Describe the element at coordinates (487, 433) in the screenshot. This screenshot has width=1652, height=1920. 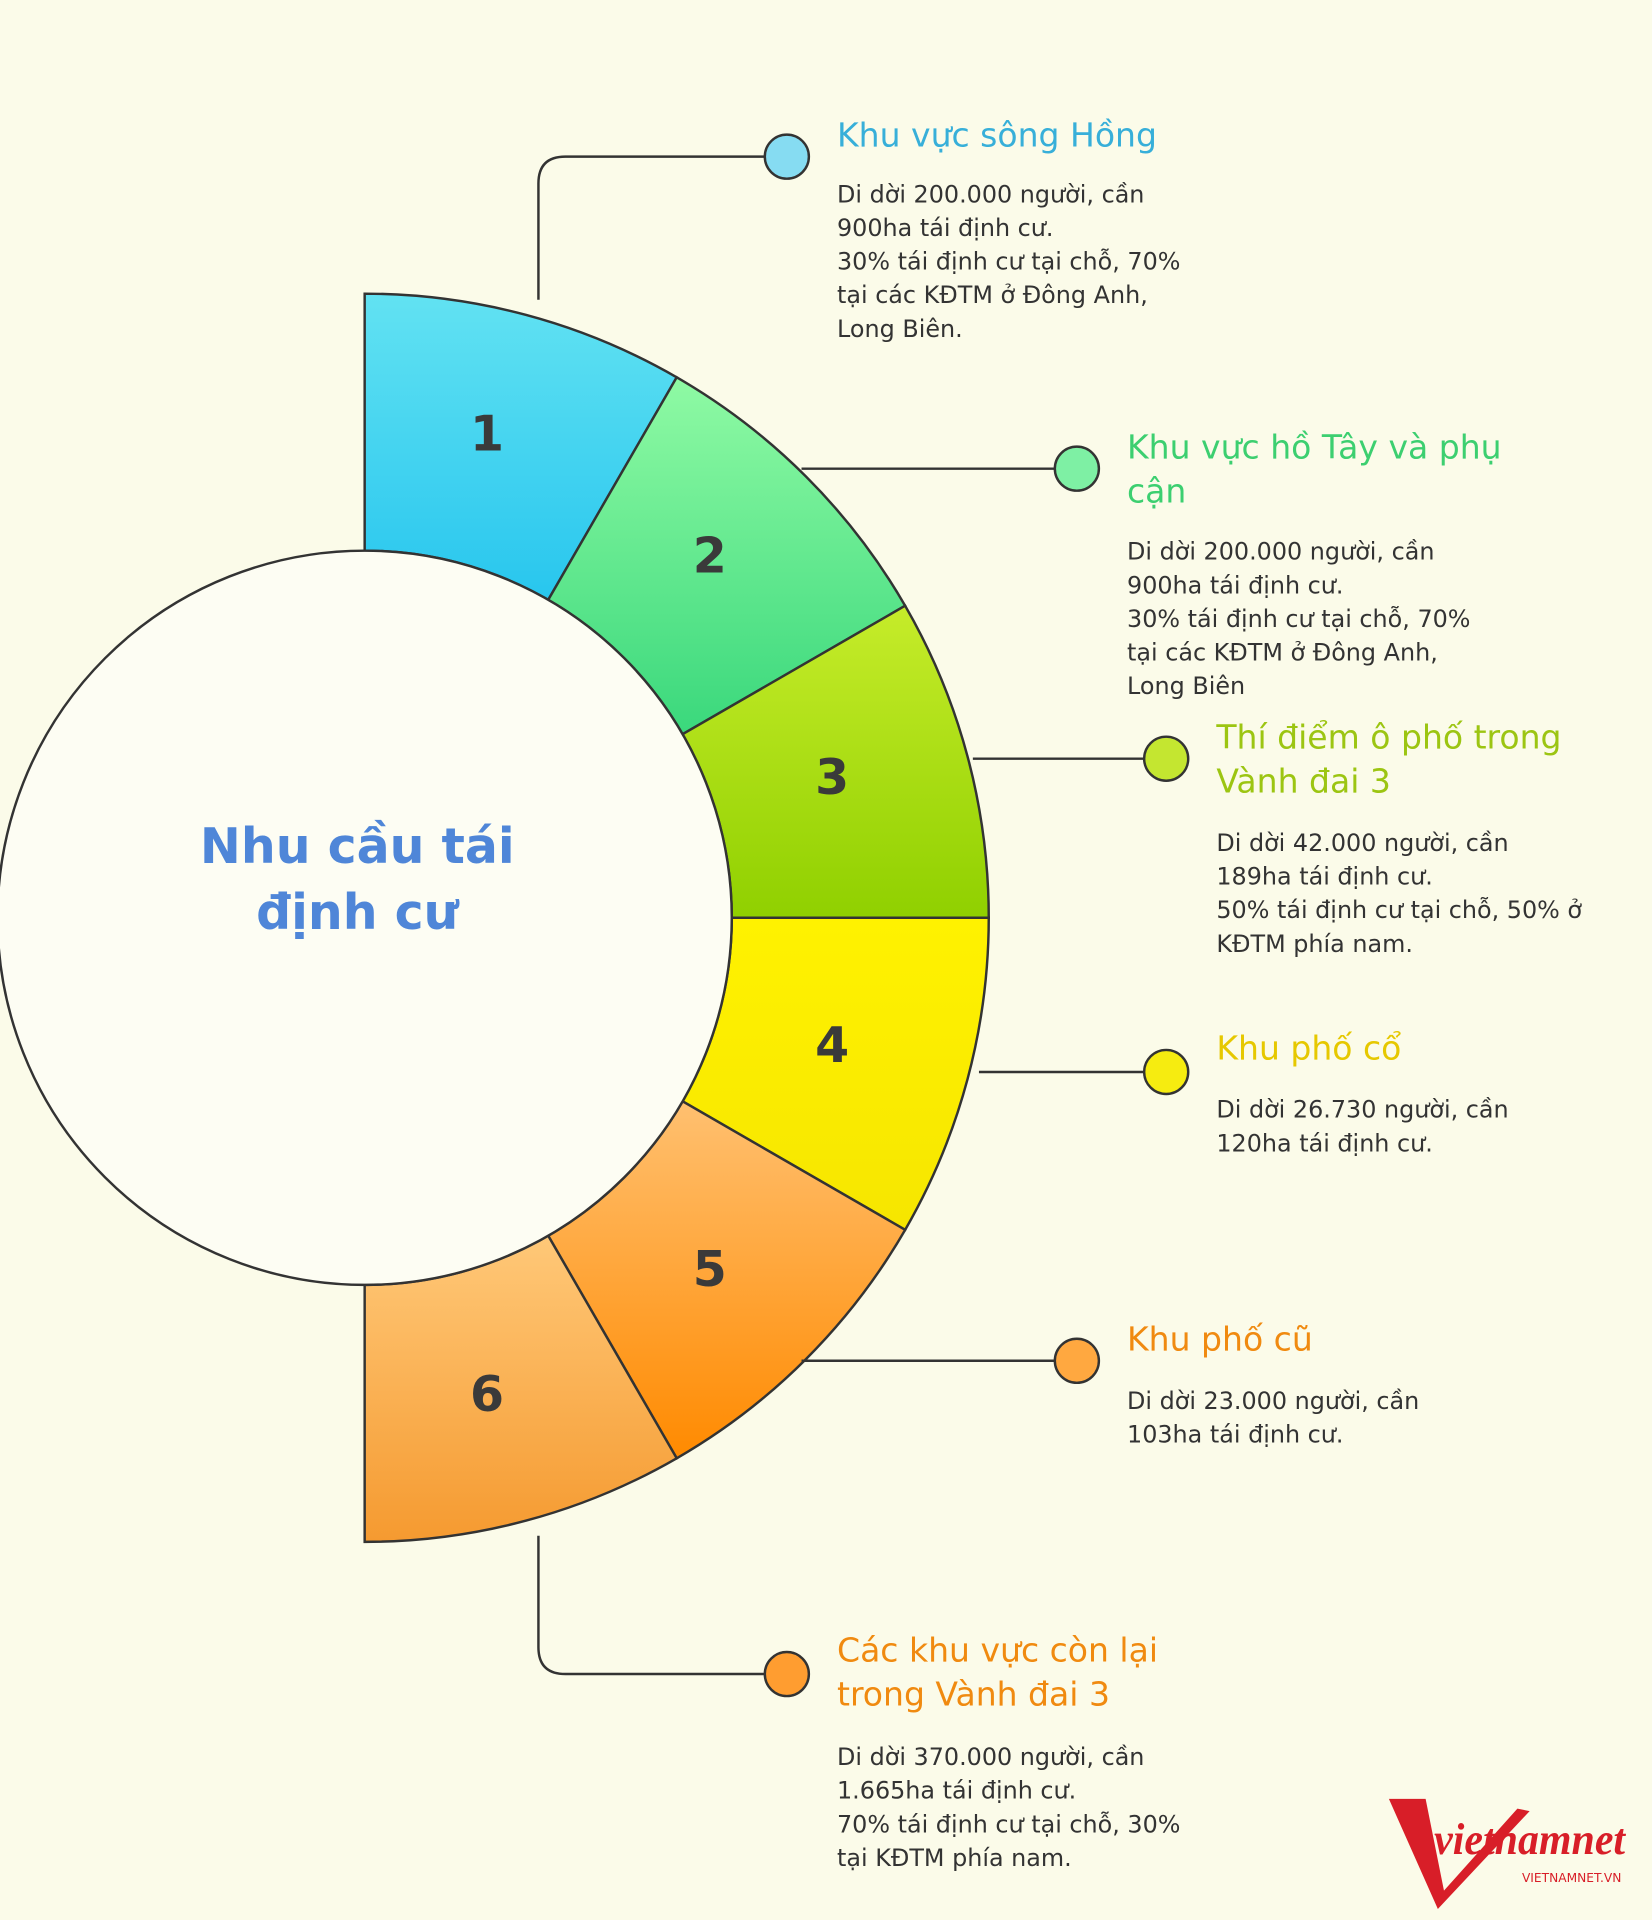
I see `segment-number: 1` at that location.